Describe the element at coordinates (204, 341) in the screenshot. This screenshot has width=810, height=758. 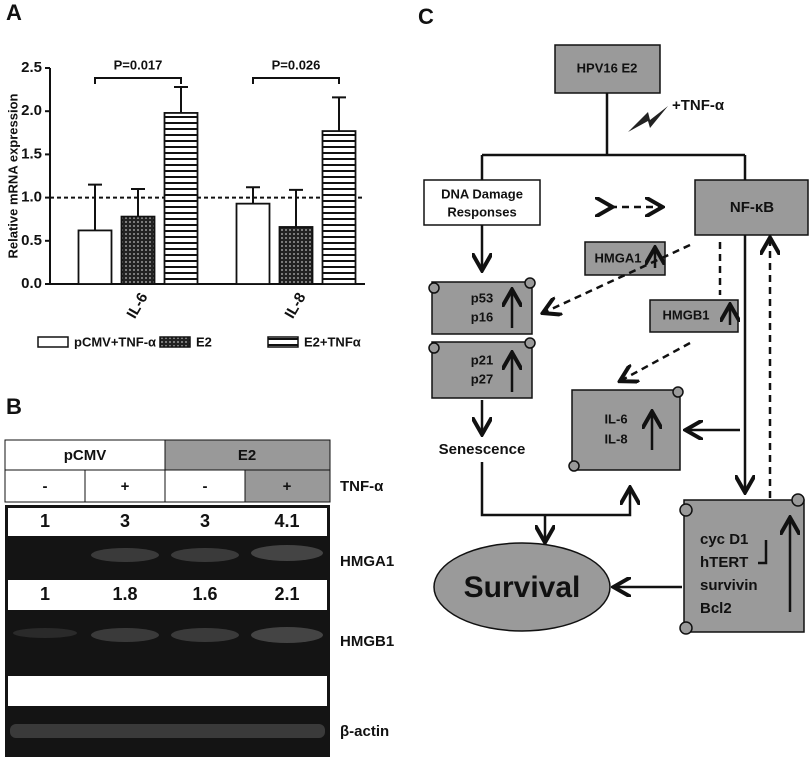
I see `legend-label: E2` at that location.